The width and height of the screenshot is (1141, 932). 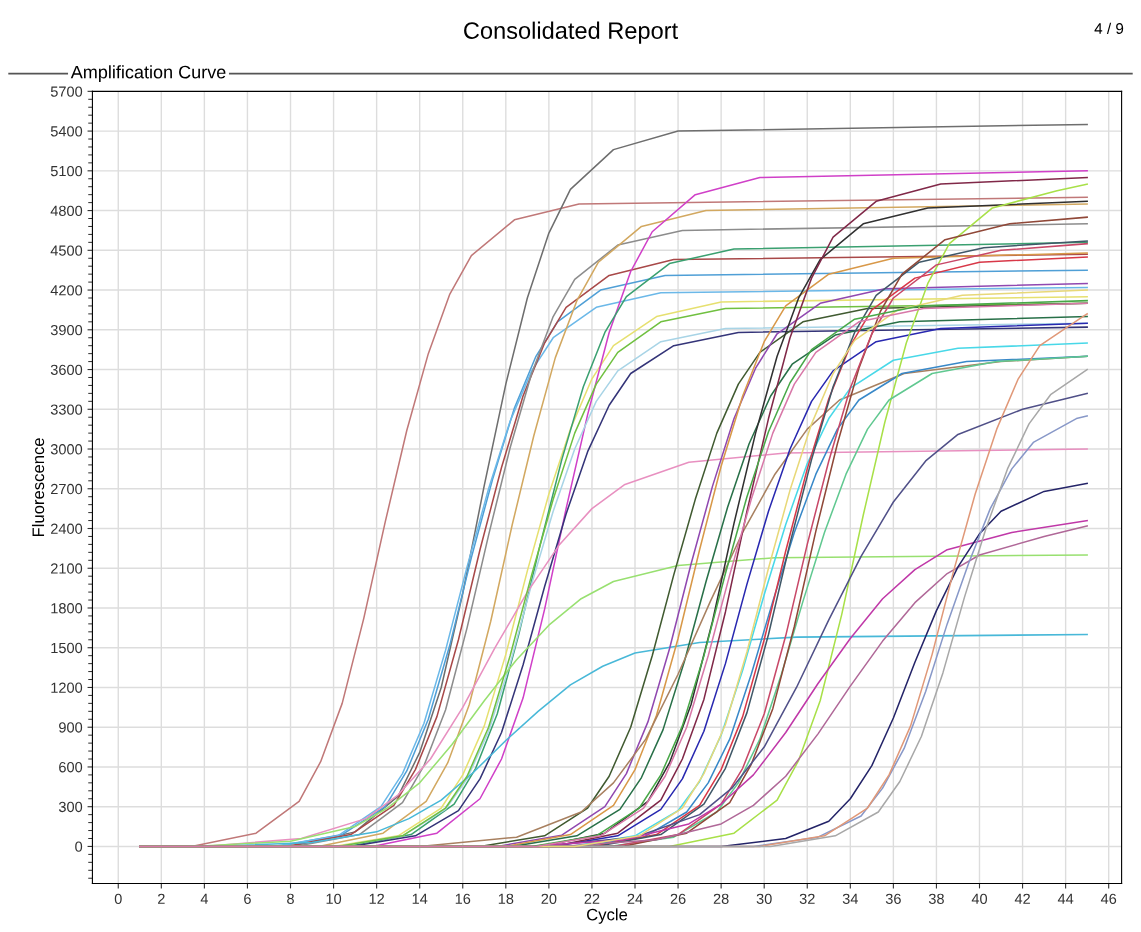 What do you see at coordinates (571, 32) in the screenshot?
I see `chart-title: Consolidated Report` at bounding box center [571, 32].